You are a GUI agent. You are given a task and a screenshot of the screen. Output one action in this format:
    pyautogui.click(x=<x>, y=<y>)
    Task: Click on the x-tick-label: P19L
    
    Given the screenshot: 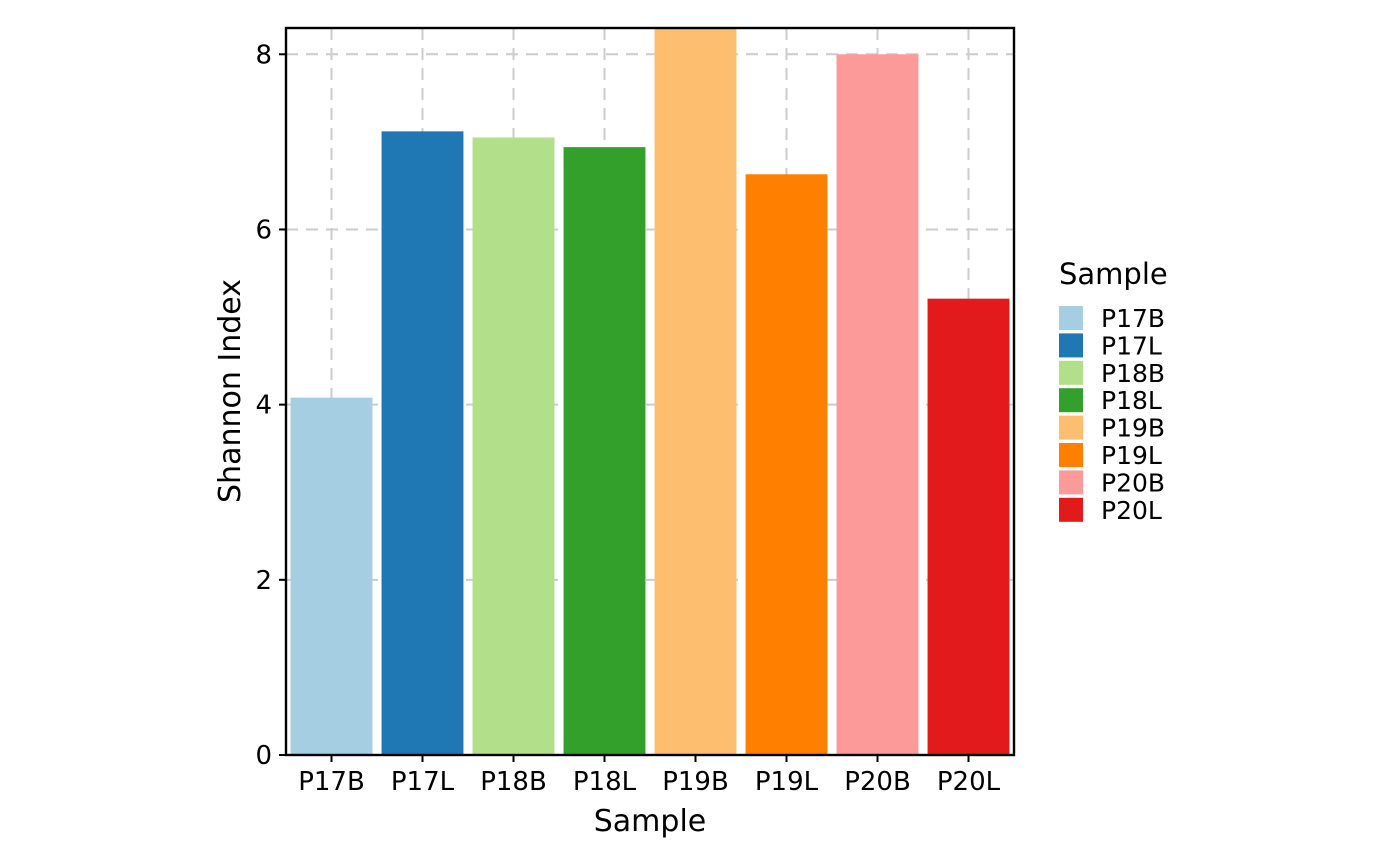 What is the action you would take?
    pyautogui.click(x=787, y=782)
    